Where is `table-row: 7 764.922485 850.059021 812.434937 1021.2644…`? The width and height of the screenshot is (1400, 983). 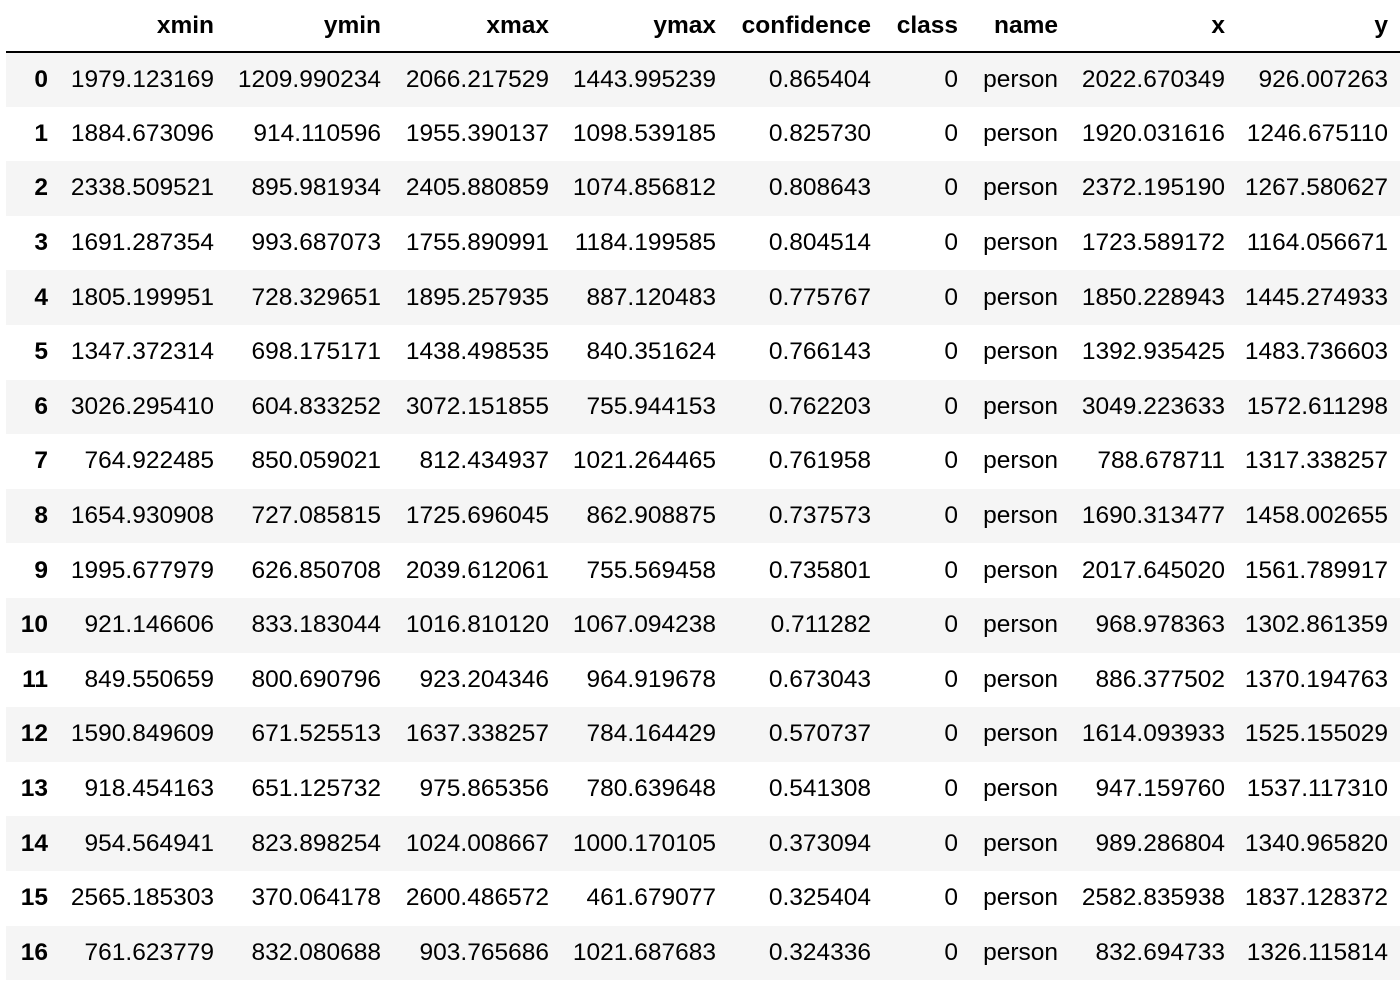 table-row: 7 764.922485 850.059021 812.434937 1021.2644… is located at coordinates (703, 461).